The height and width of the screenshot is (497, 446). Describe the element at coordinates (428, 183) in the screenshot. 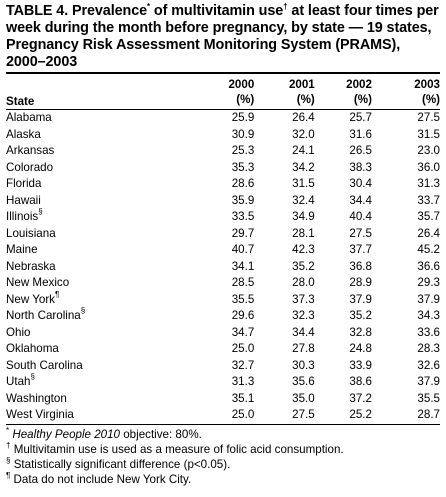

I see `value-2003: 31.3` at that location.